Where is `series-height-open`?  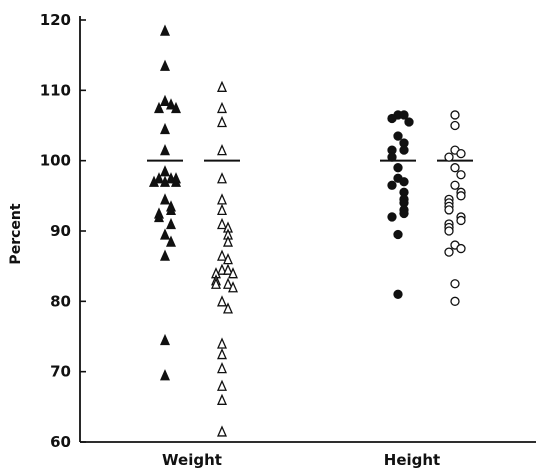
series-height-open is located at coordinates (455, 208).